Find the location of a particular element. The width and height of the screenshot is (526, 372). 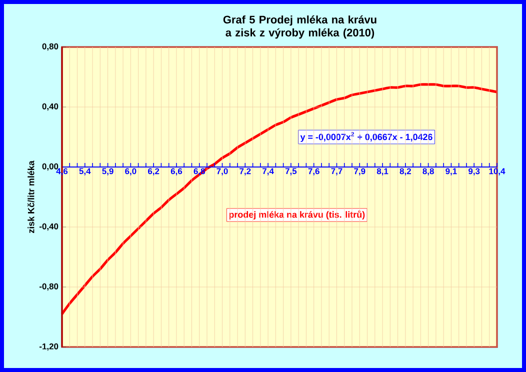

y-tick-label: -1,20 is located at coordinates (49, 347).